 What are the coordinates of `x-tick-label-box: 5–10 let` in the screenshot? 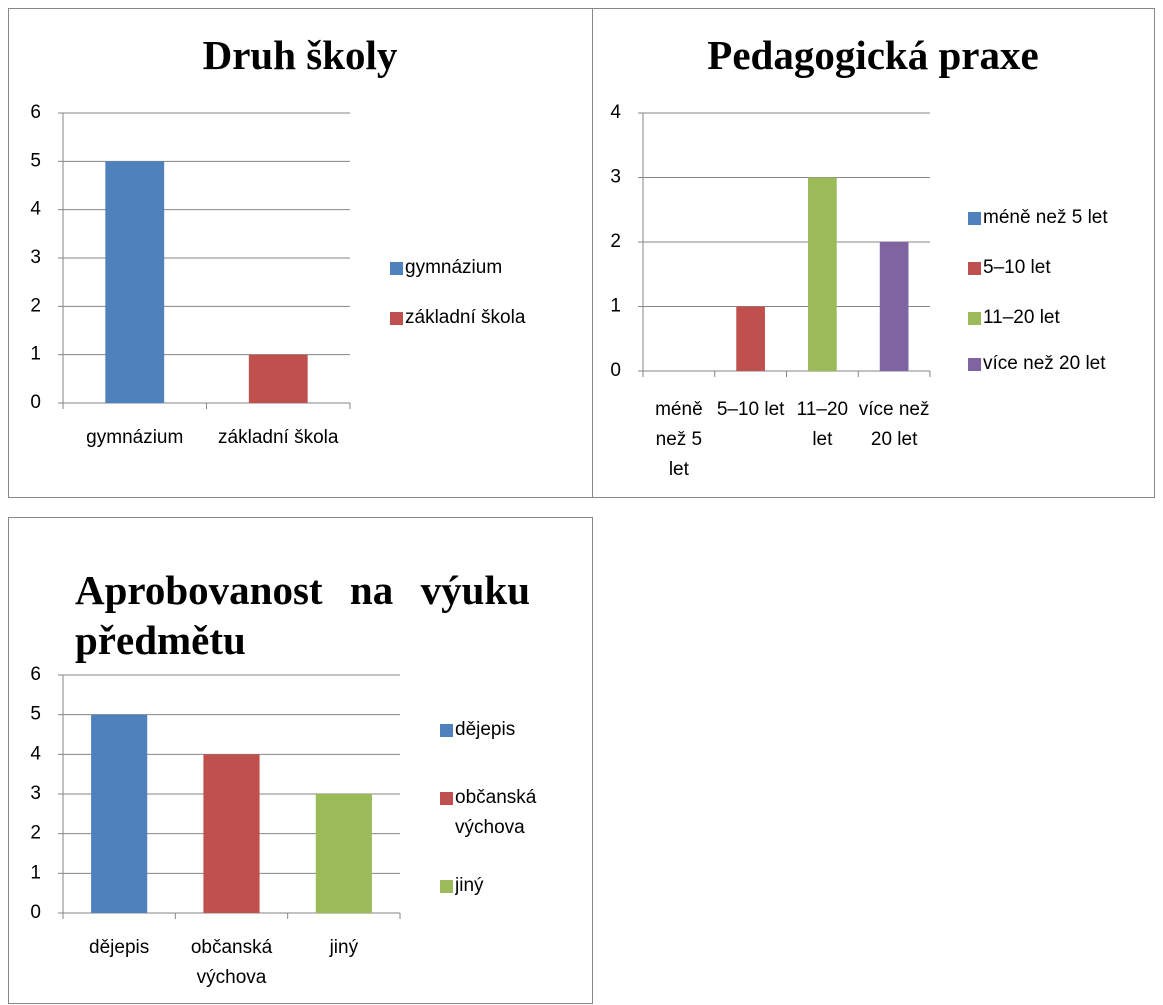 It's located at (750, 409).